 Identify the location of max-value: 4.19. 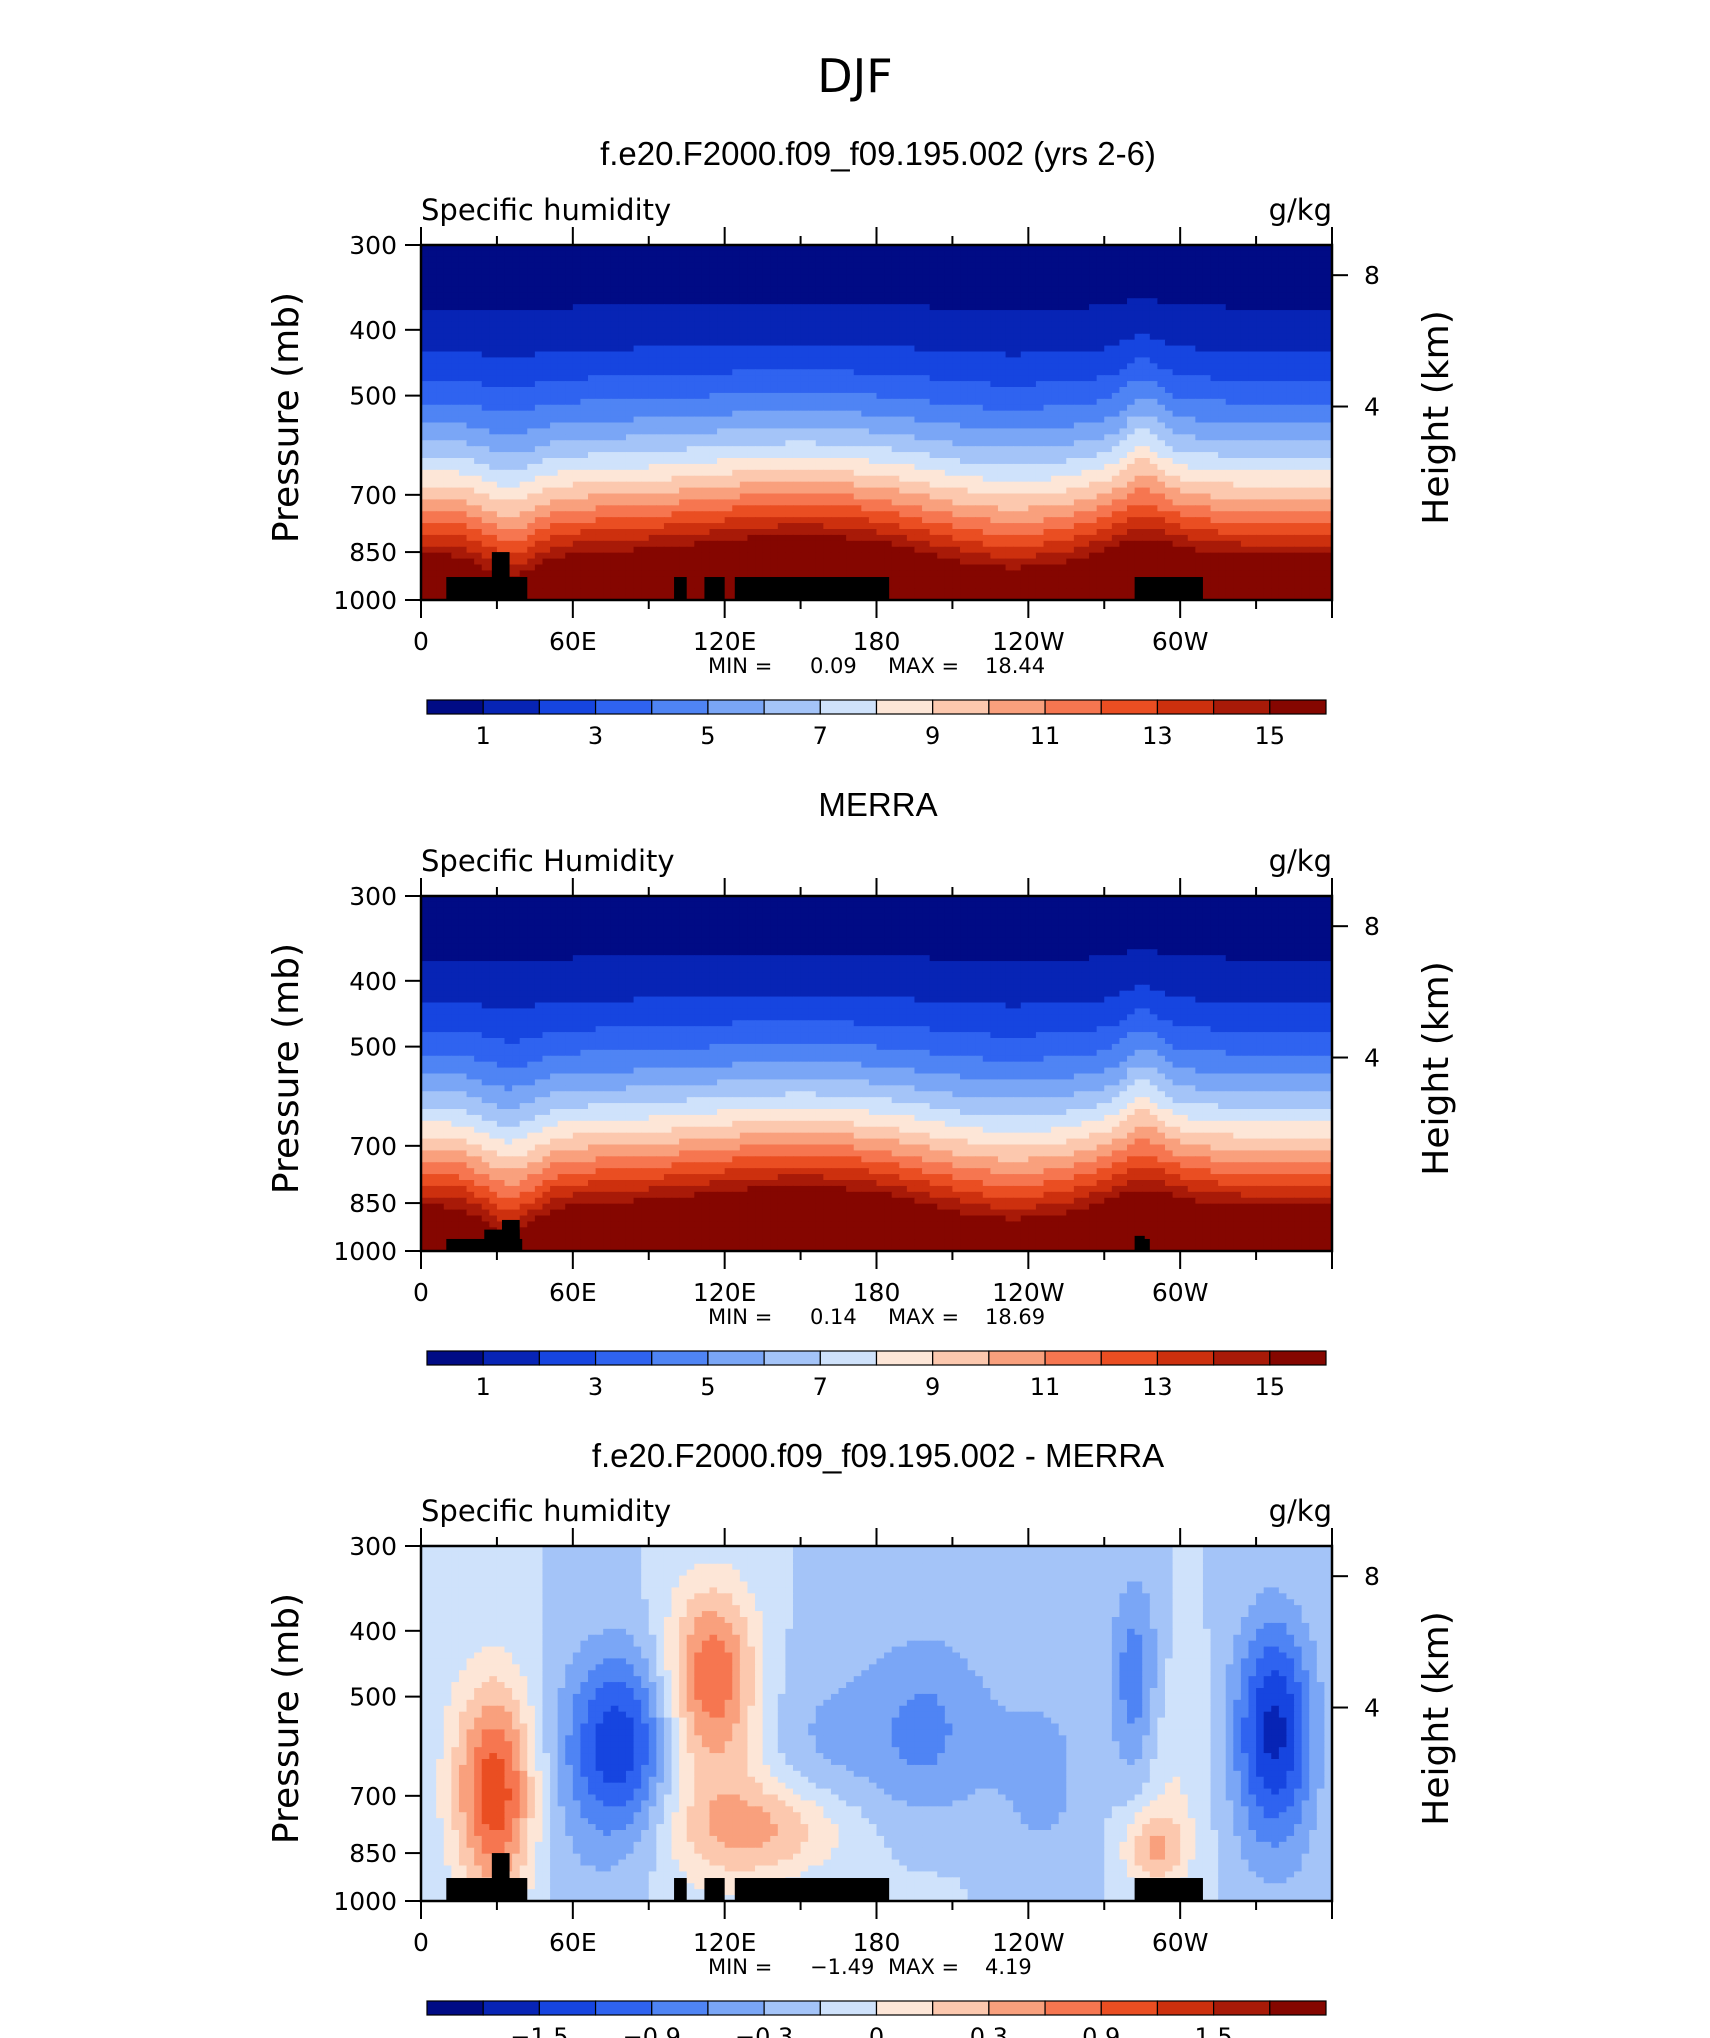
(1008, 1967).